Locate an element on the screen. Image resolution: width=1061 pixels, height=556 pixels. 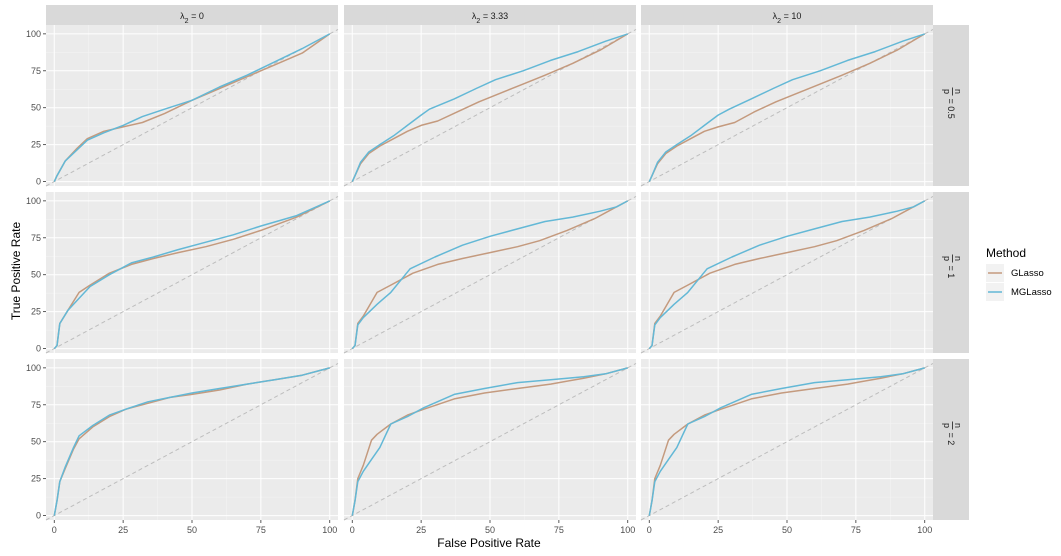
column-strip-label: λ2 = 10 is located at coordinates (787, 18).